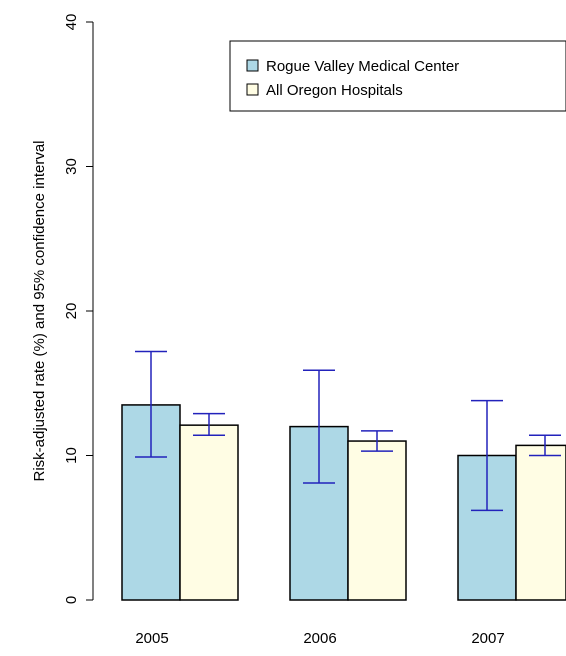  What do you see at coordinates (209, 512) in the screenshot?
I see `bar-all-oregon-2005` at bounding box center [209, 512].